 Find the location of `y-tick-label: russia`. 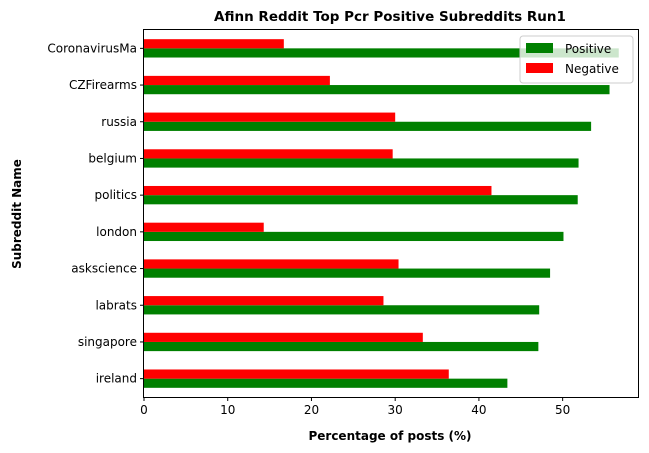

y-tick-label: russia is located at coordinates (119, 122).